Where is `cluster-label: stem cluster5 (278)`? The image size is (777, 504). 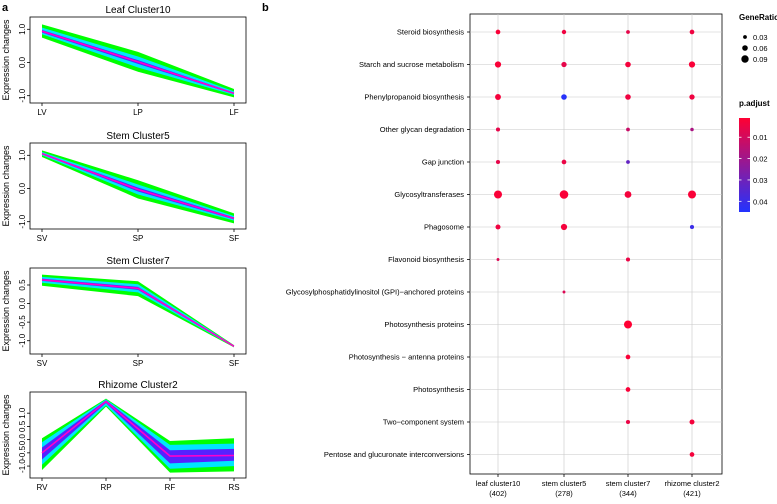 cluster-label: stem cluster5 (278) is located at coordinates (564, 488).